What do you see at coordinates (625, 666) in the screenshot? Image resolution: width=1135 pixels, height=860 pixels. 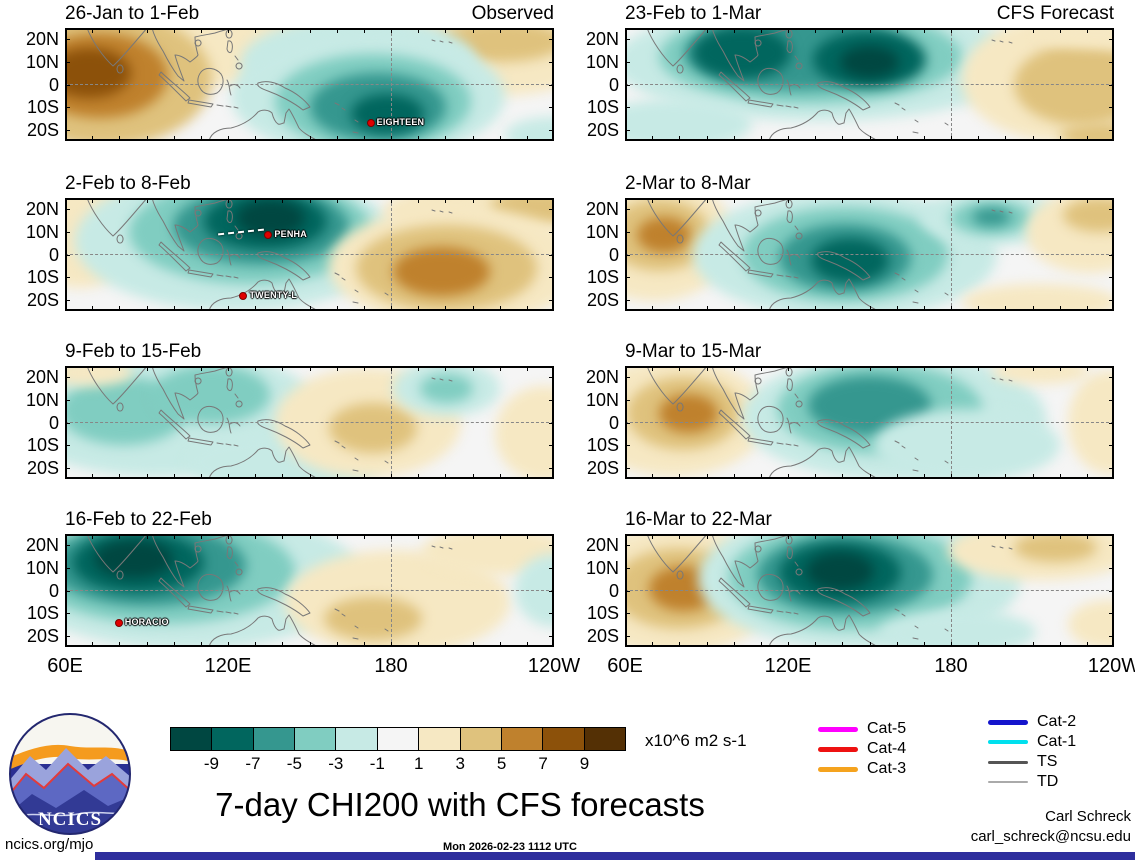 I see `lon-axis-label: 60E` at bounding box center [625, 666].